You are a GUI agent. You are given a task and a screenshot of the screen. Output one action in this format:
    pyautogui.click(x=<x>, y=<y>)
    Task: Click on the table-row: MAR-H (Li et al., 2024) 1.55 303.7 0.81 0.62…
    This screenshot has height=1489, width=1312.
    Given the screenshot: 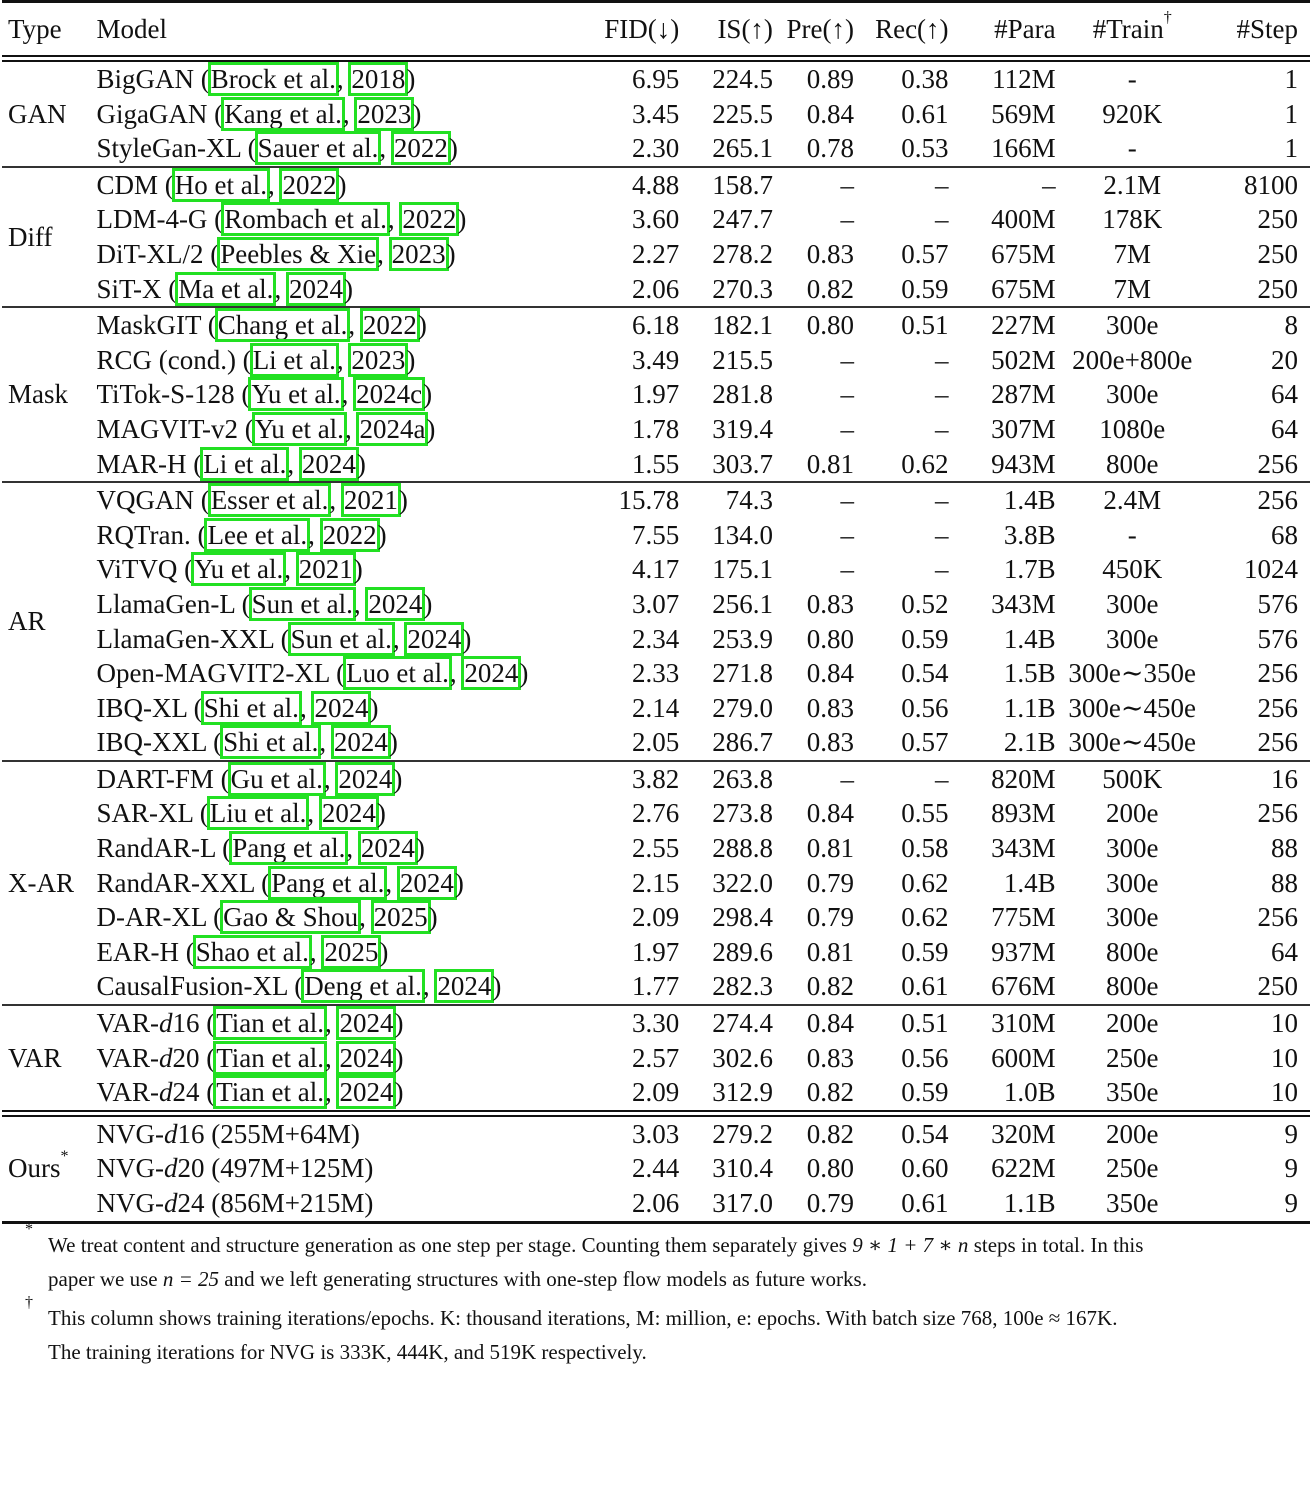 What is the action you would take?
    pyautogui.click(x=656, y=464)
    